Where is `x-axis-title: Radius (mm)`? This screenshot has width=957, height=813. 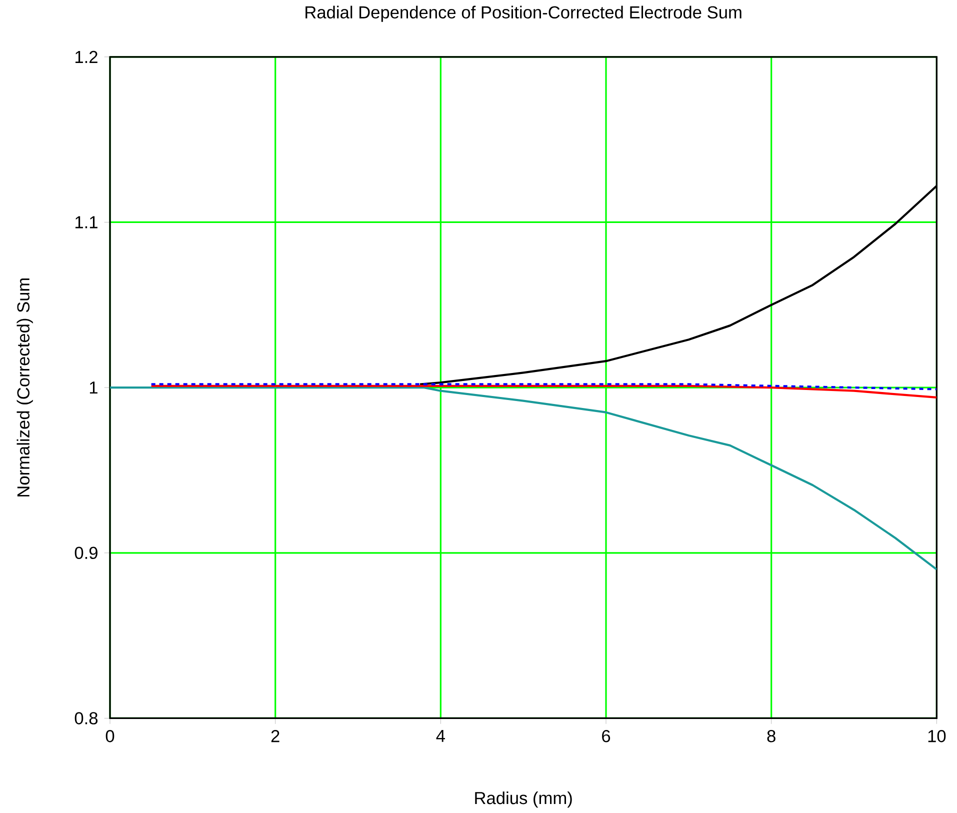
x-axis-title: Radius (mm) is located at coordinates (523, 799).